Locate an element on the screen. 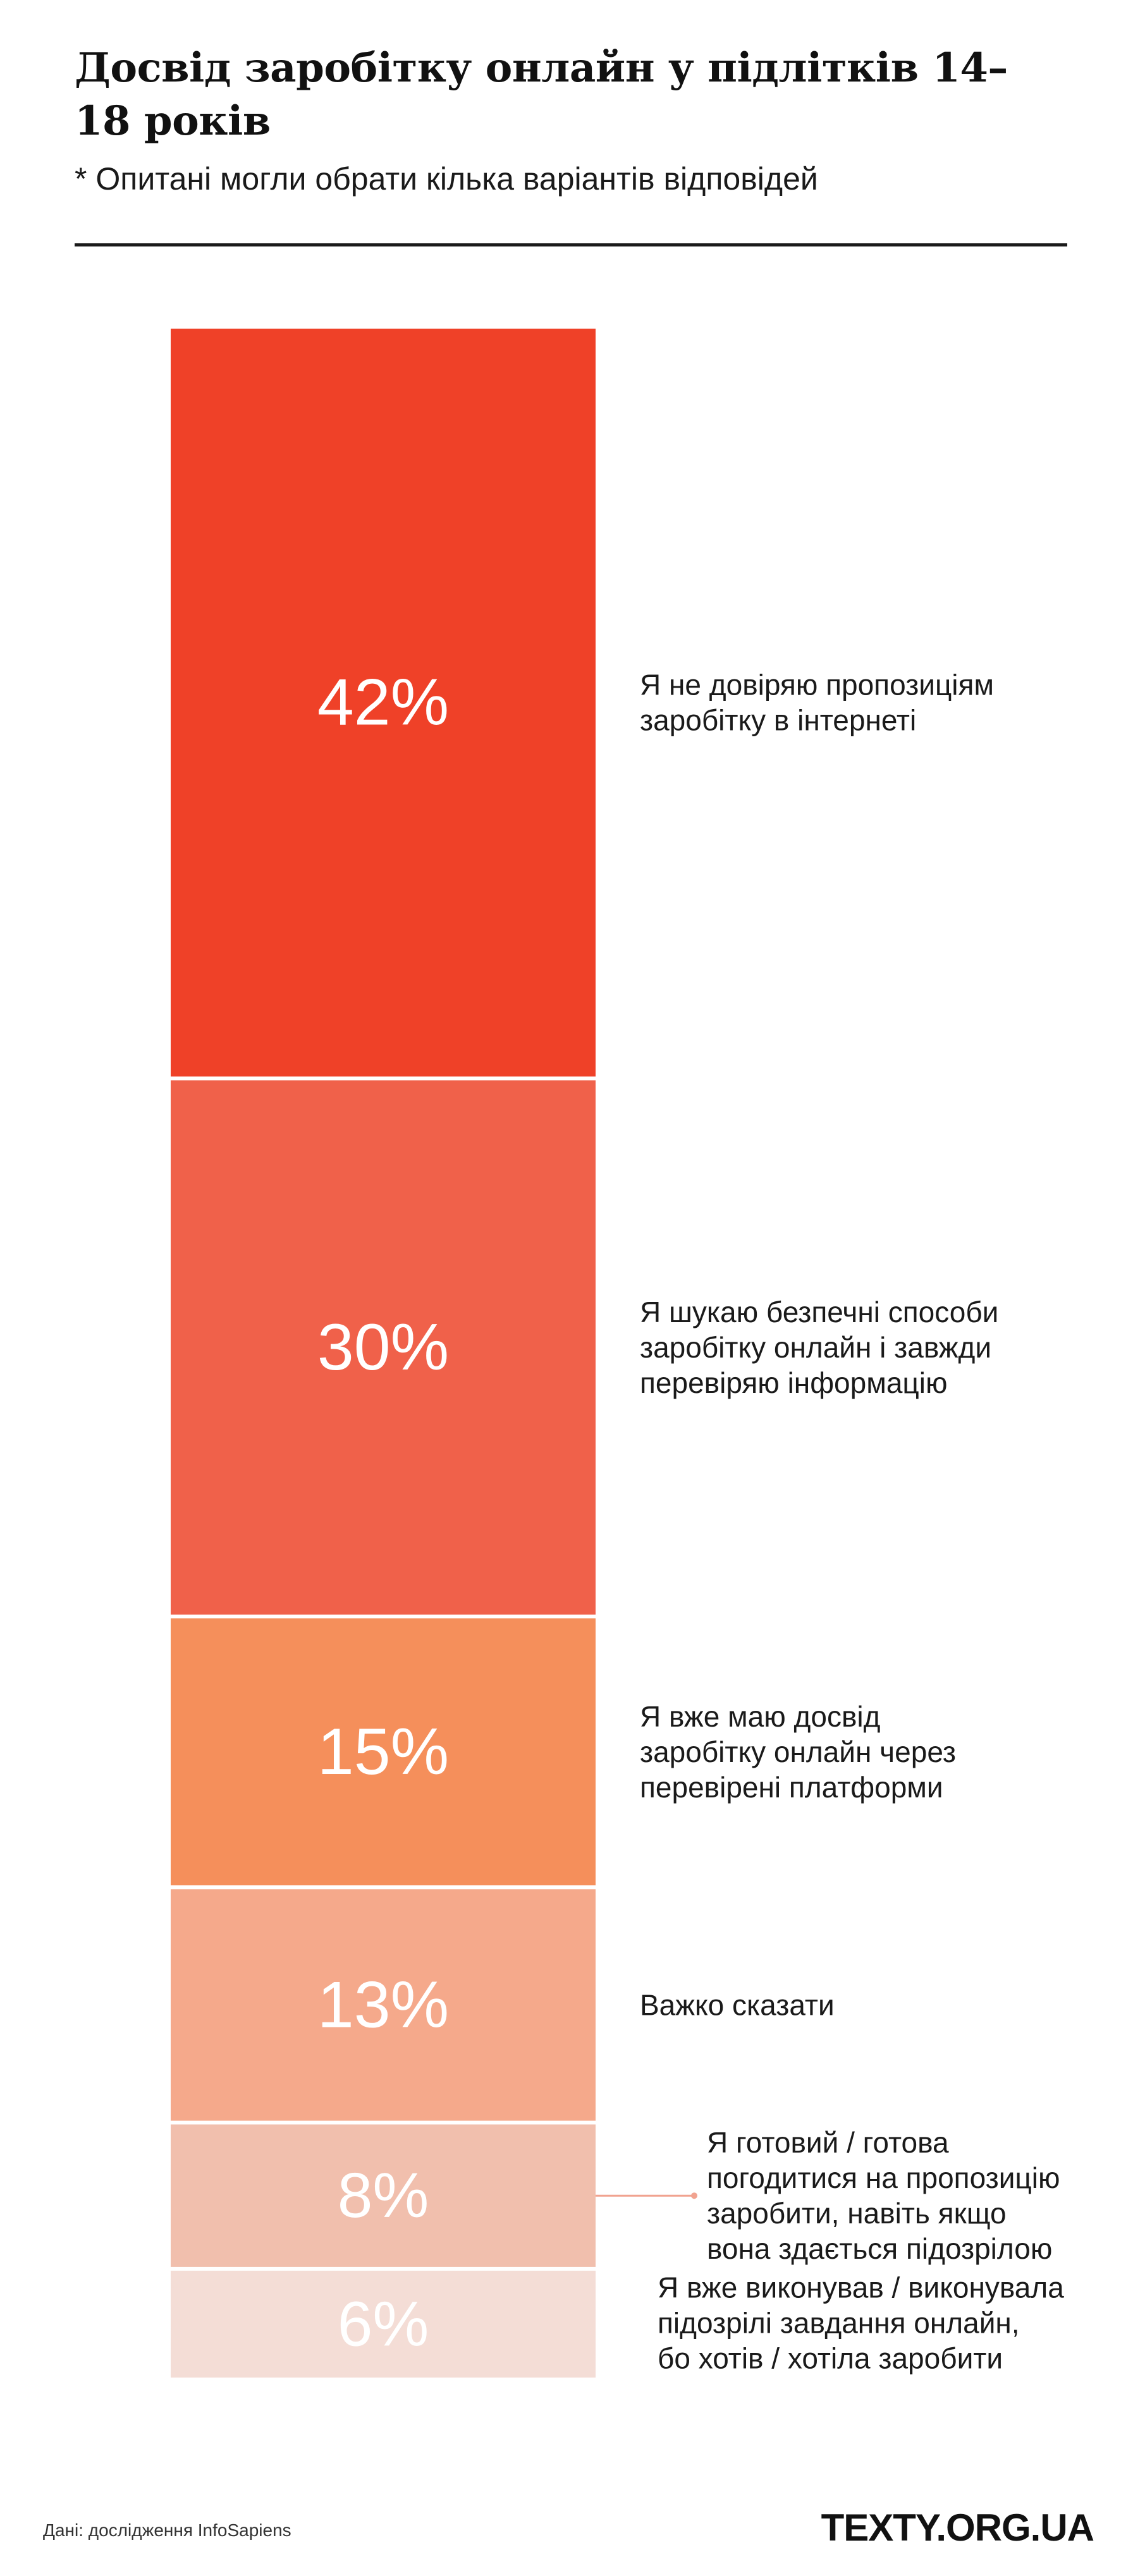 The image size is (1133, 2576). value-label-2: 30% is located at coordinates (383, 1348).